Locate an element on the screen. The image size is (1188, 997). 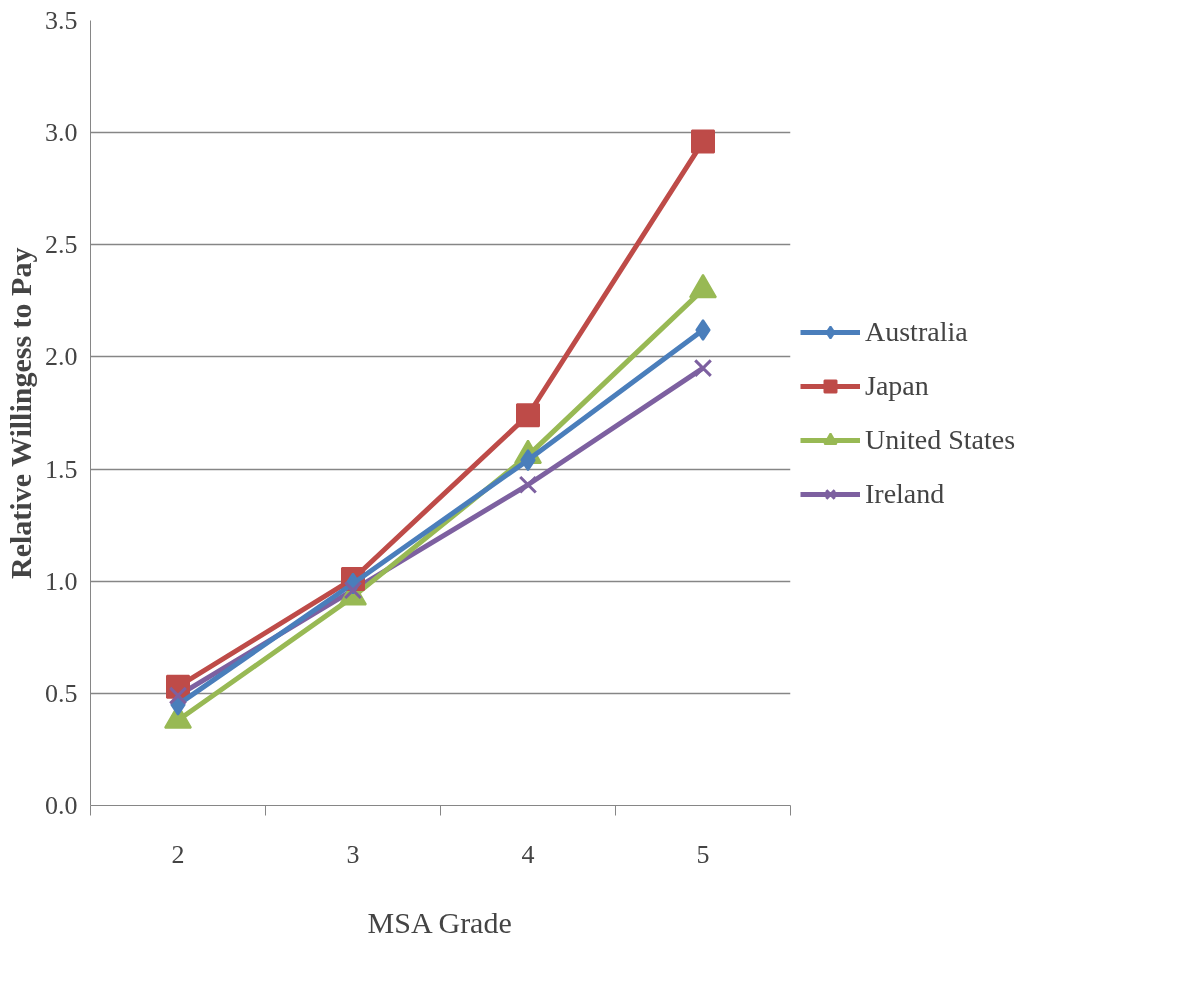
x-tick-label: 3 is located at coordinates (353, 854).